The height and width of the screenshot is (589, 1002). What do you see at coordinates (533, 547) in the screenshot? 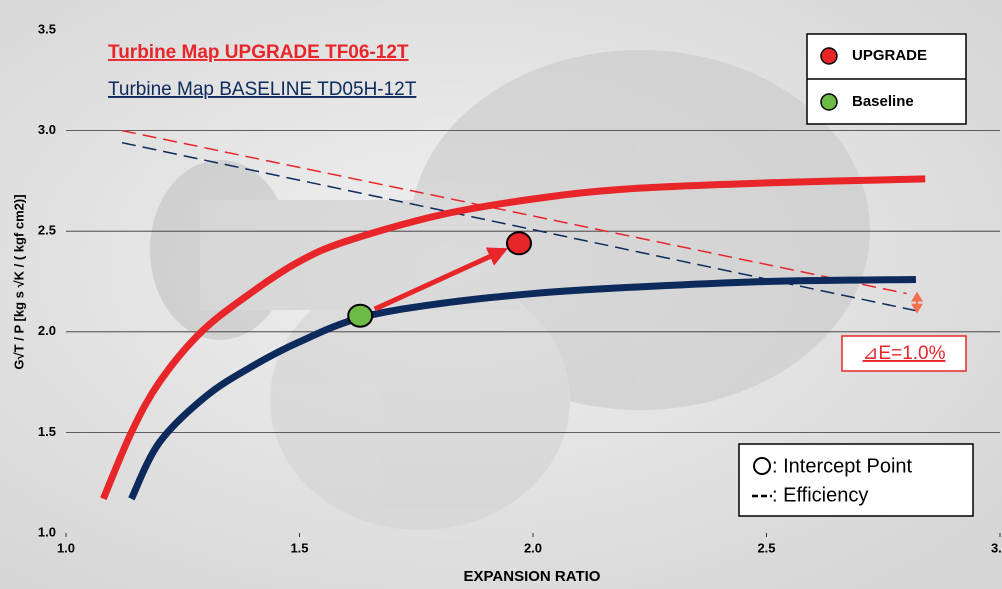
I see `x-tick-label: 2.0` at bounding box center [533, 547].